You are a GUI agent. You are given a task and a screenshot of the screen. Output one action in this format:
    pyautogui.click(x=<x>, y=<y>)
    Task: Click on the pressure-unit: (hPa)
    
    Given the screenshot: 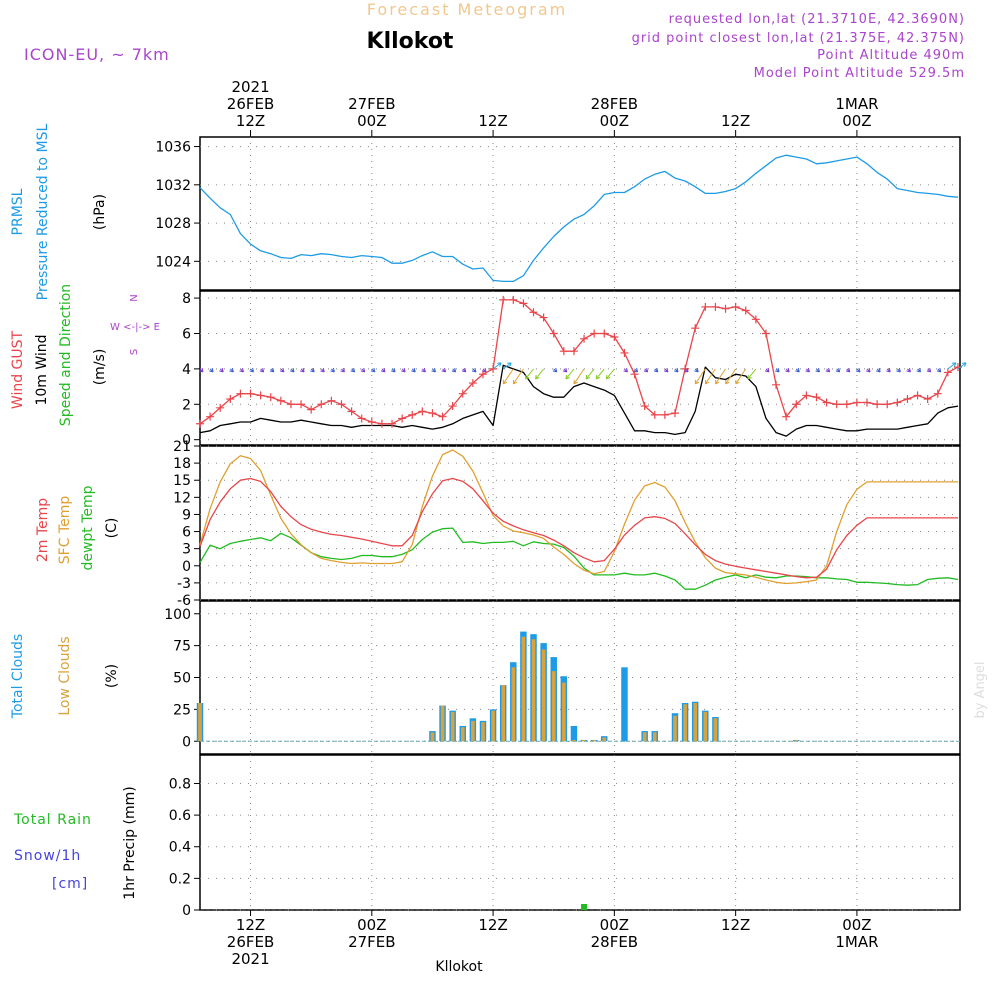 What is the action you would take?
    pyautogui.click(x=100, y=212)
    